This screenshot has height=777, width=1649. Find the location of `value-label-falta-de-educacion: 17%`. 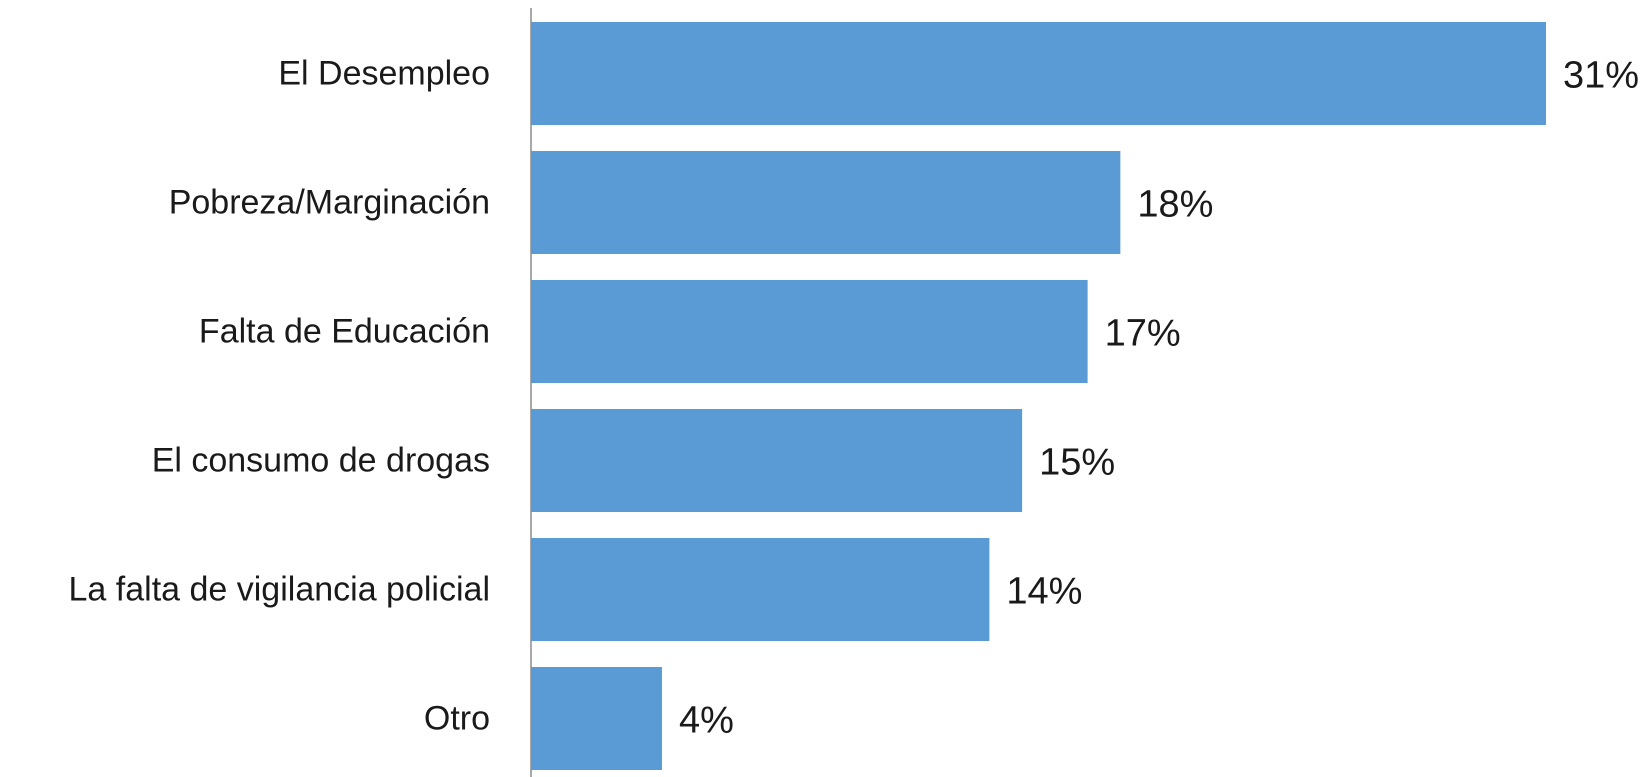

value-label-falta-de-educacion: 17% is located at coordinates (1143, 334).